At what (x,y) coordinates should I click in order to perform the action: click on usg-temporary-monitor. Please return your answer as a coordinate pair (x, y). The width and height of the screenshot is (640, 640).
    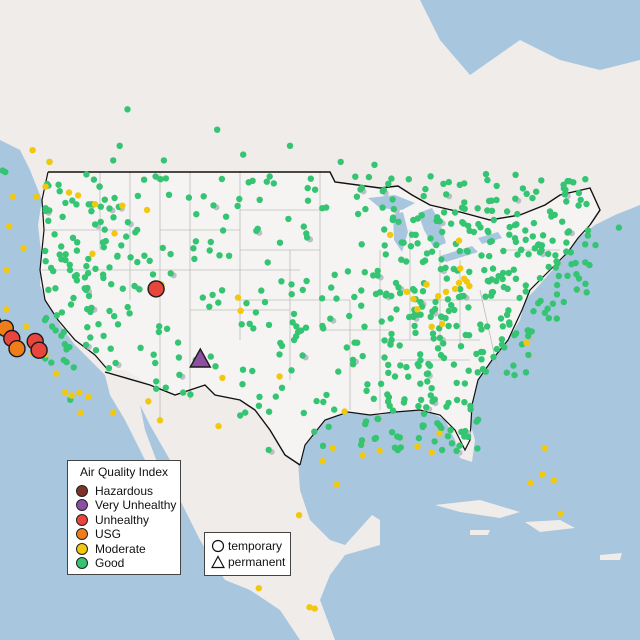
    Looking at the image, I should click on (17, 349).